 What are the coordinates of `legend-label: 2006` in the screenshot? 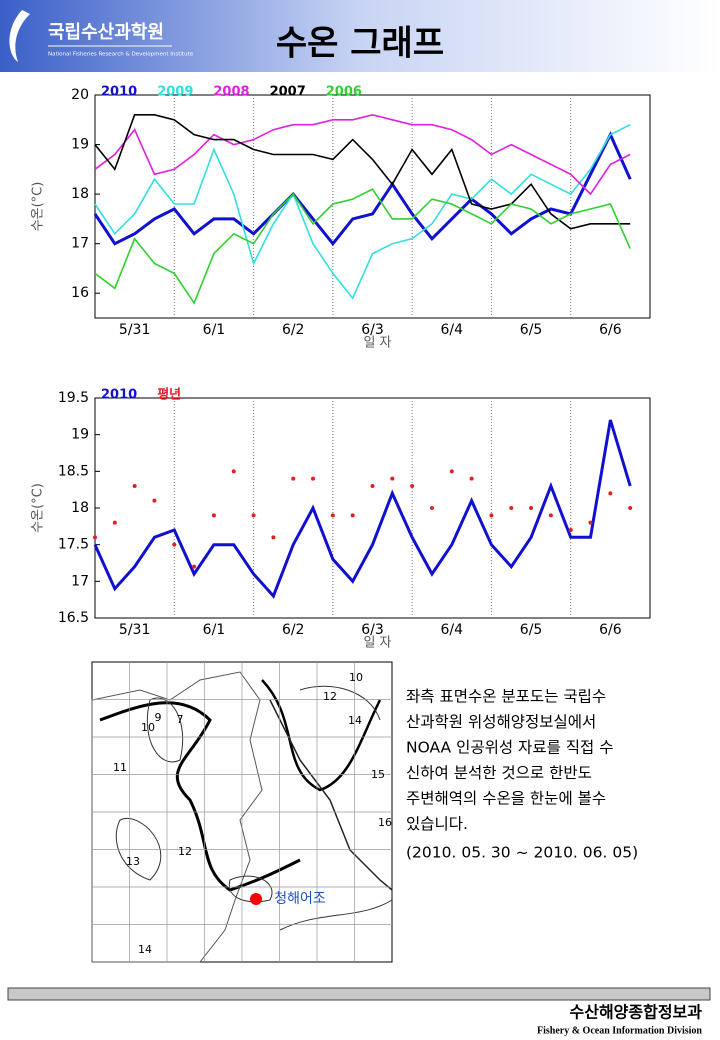 It's located at (344, 92).